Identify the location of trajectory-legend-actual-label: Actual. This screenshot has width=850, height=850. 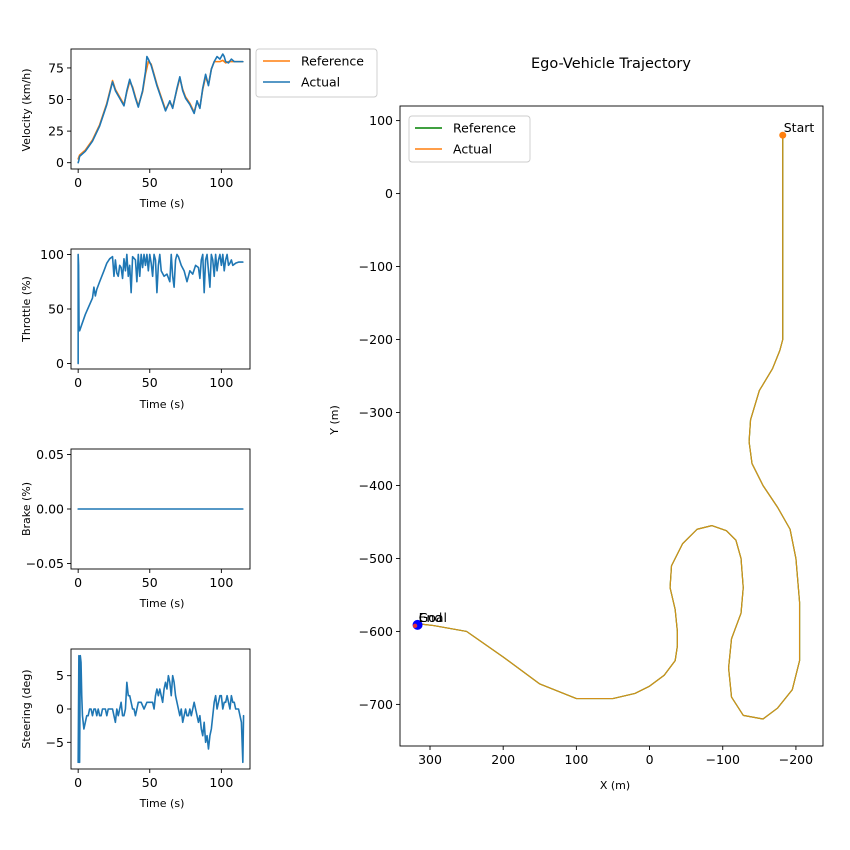
(472, 149).